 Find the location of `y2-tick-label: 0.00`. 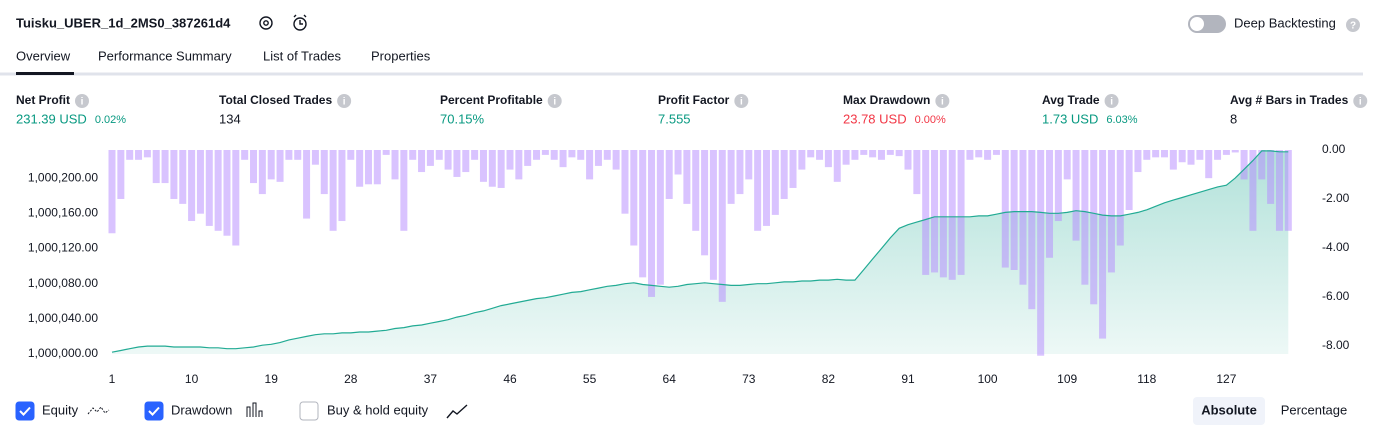

y2-tick-label: 0.00 is located at coordinates (1334, 149).